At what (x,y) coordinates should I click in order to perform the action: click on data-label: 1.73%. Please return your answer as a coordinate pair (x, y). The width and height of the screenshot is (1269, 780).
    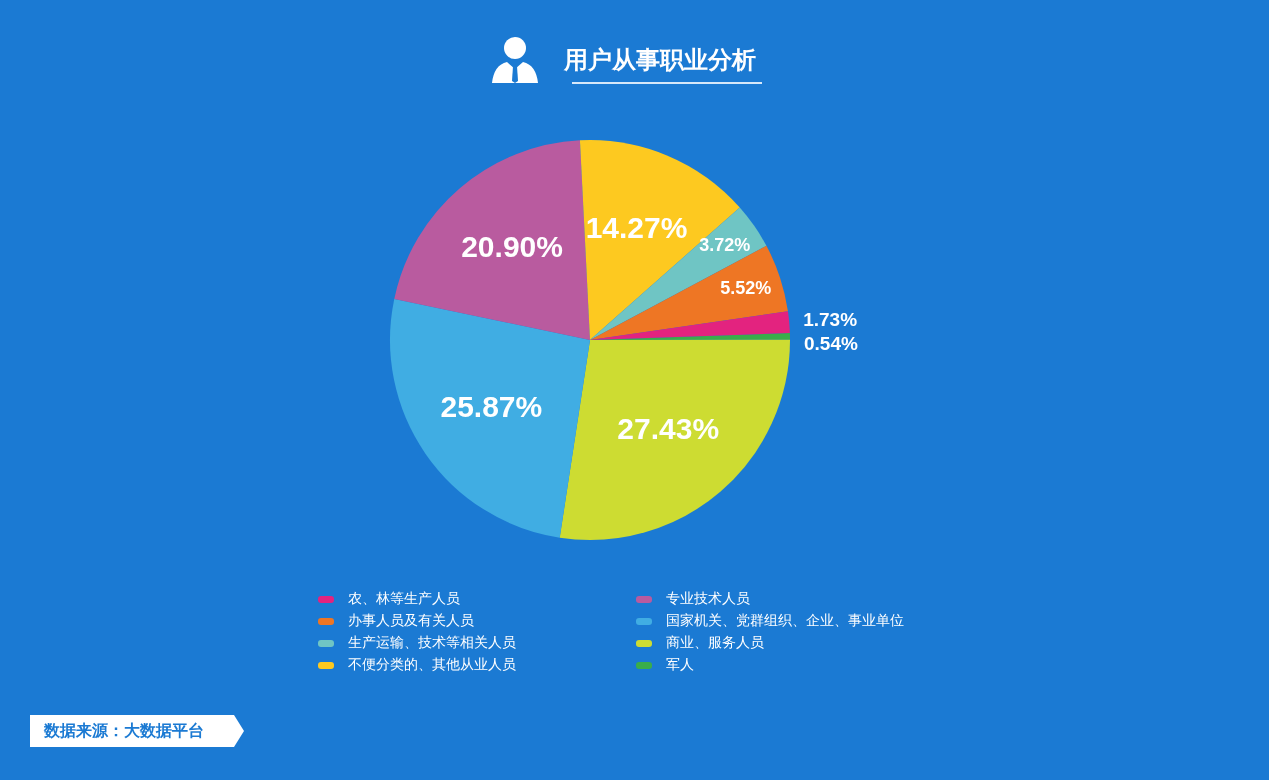
    Looking at the image, I should click on (830, 320).